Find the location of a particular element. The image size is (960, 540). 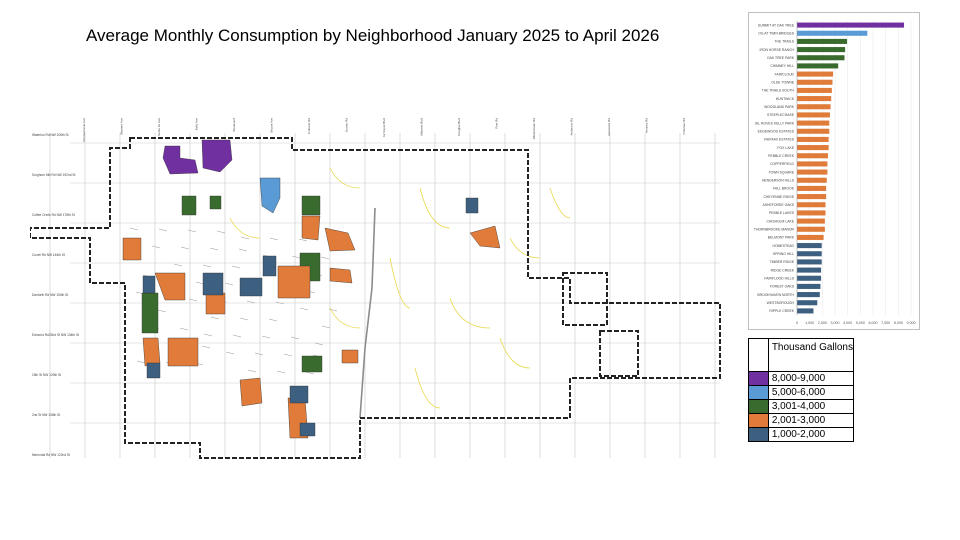

category-label: PEBBLE CREEK is located at coordinates (781, 156).